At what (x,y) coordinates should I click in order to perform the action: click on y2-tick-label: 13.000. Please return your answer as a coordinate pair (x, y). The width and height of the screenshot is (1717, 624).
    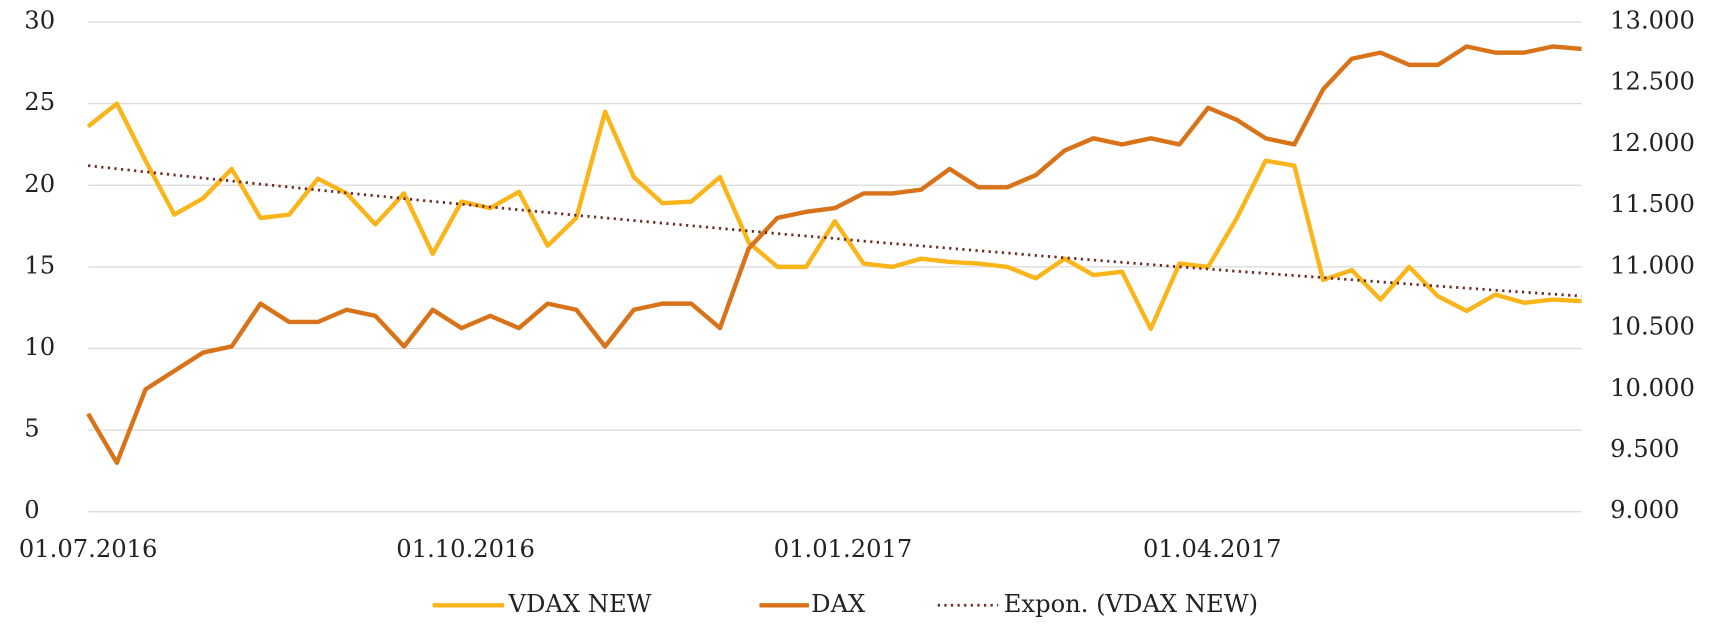
    Looking at the image, I should click on (1652, 21).